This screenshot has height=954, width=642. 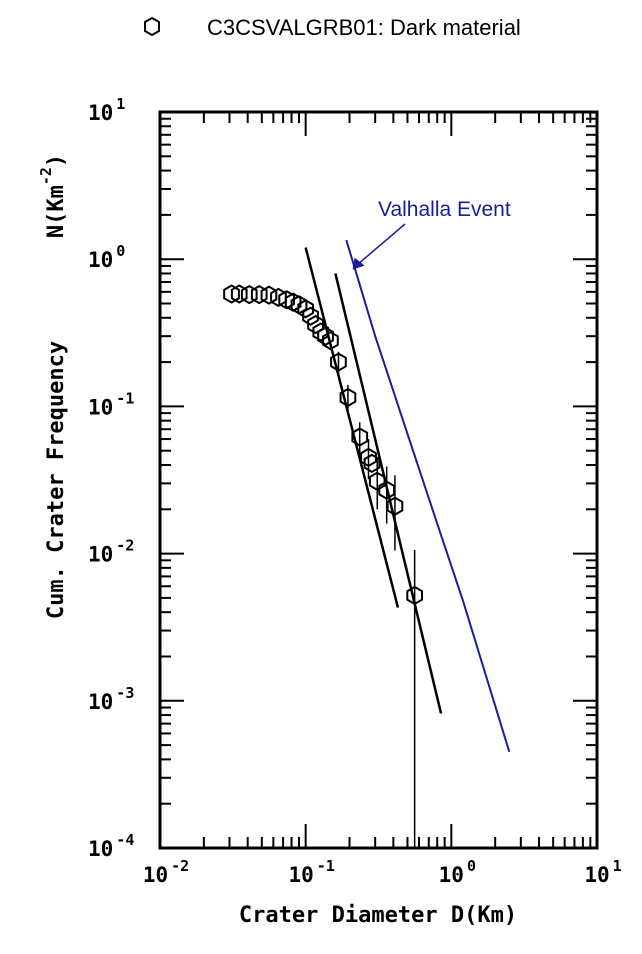 I want to click on svg-text: Cum. Crater Frequency, so click(x=56, y=480).